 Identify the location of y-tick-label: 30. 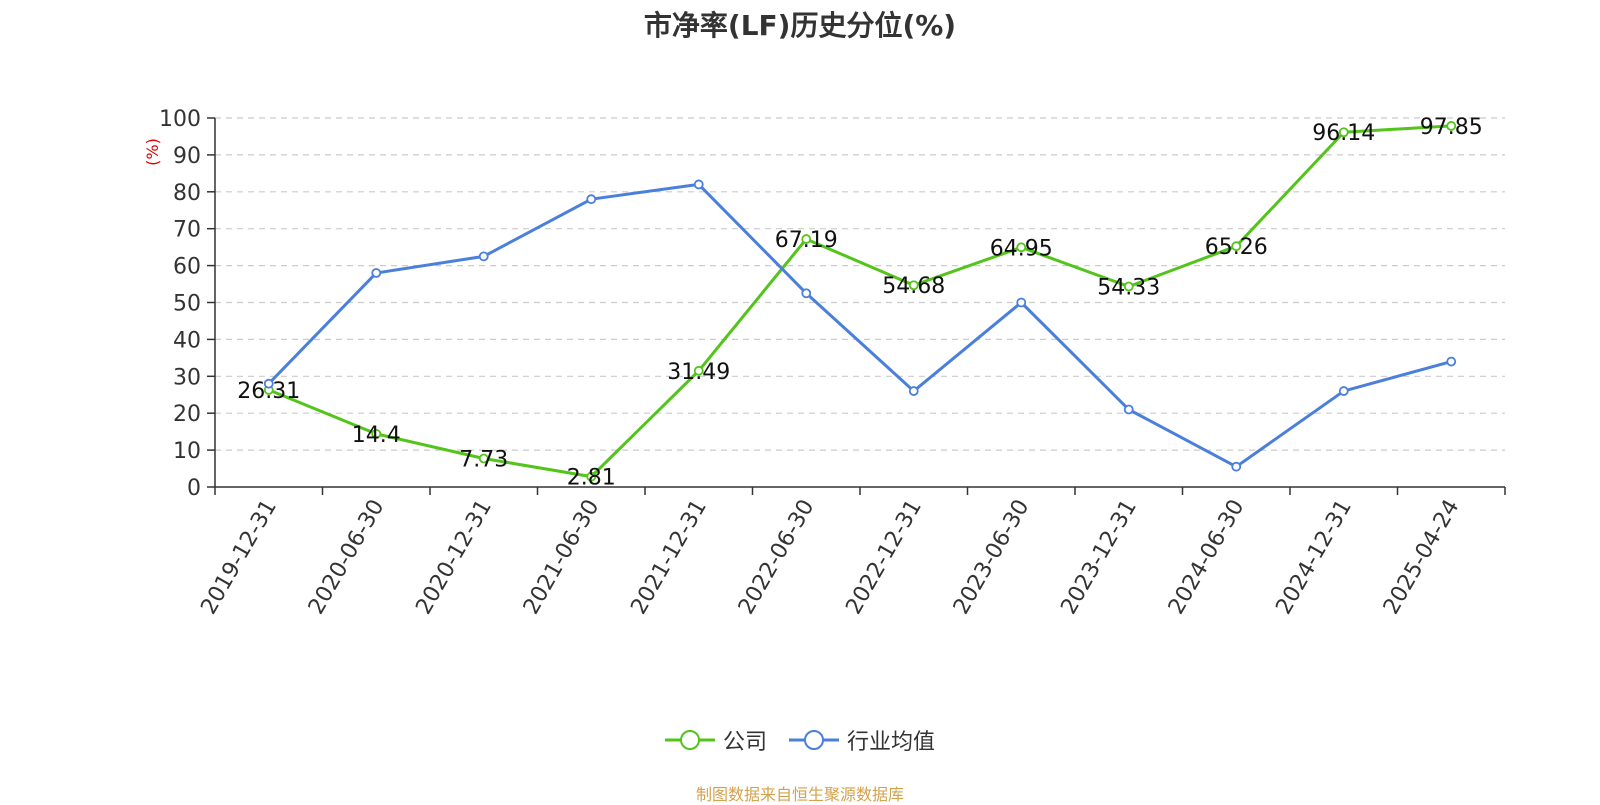
(187, 377).